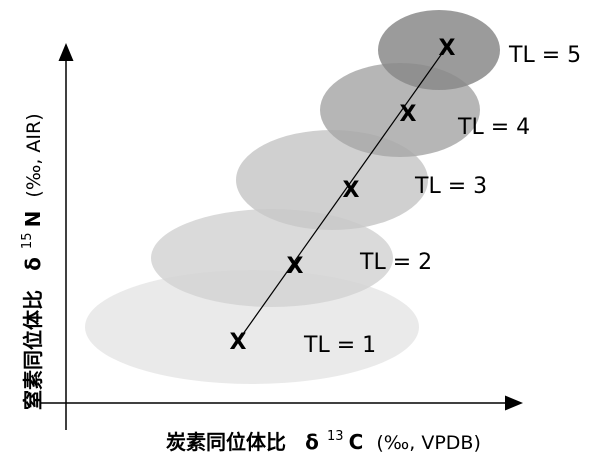  Describe the element at coordinates (493, 127) in the screenshot. I see `label-tl-4: TL = 4` at that location.